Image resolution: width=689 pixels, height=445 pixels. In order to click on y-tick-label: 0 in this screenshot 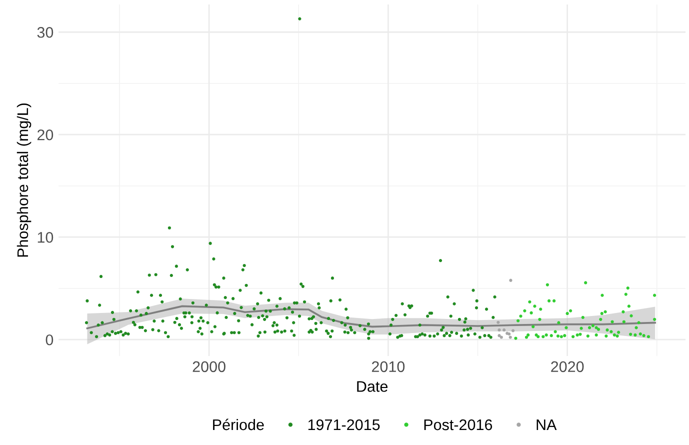, I will do `click(50, 340)`.